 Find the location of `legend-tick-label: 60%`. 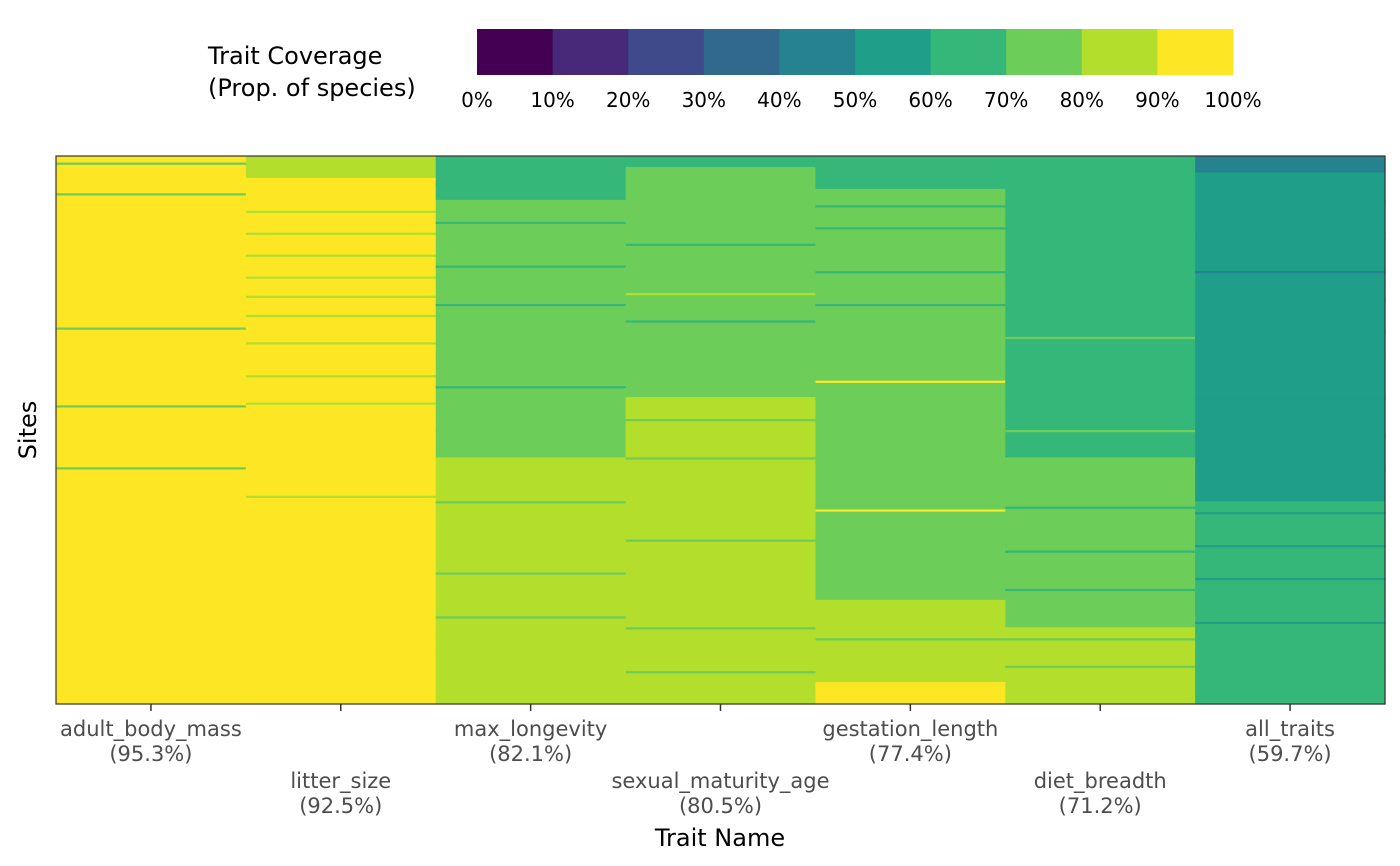

legend-tick-label: 60% is located at coordinates (930, 100).